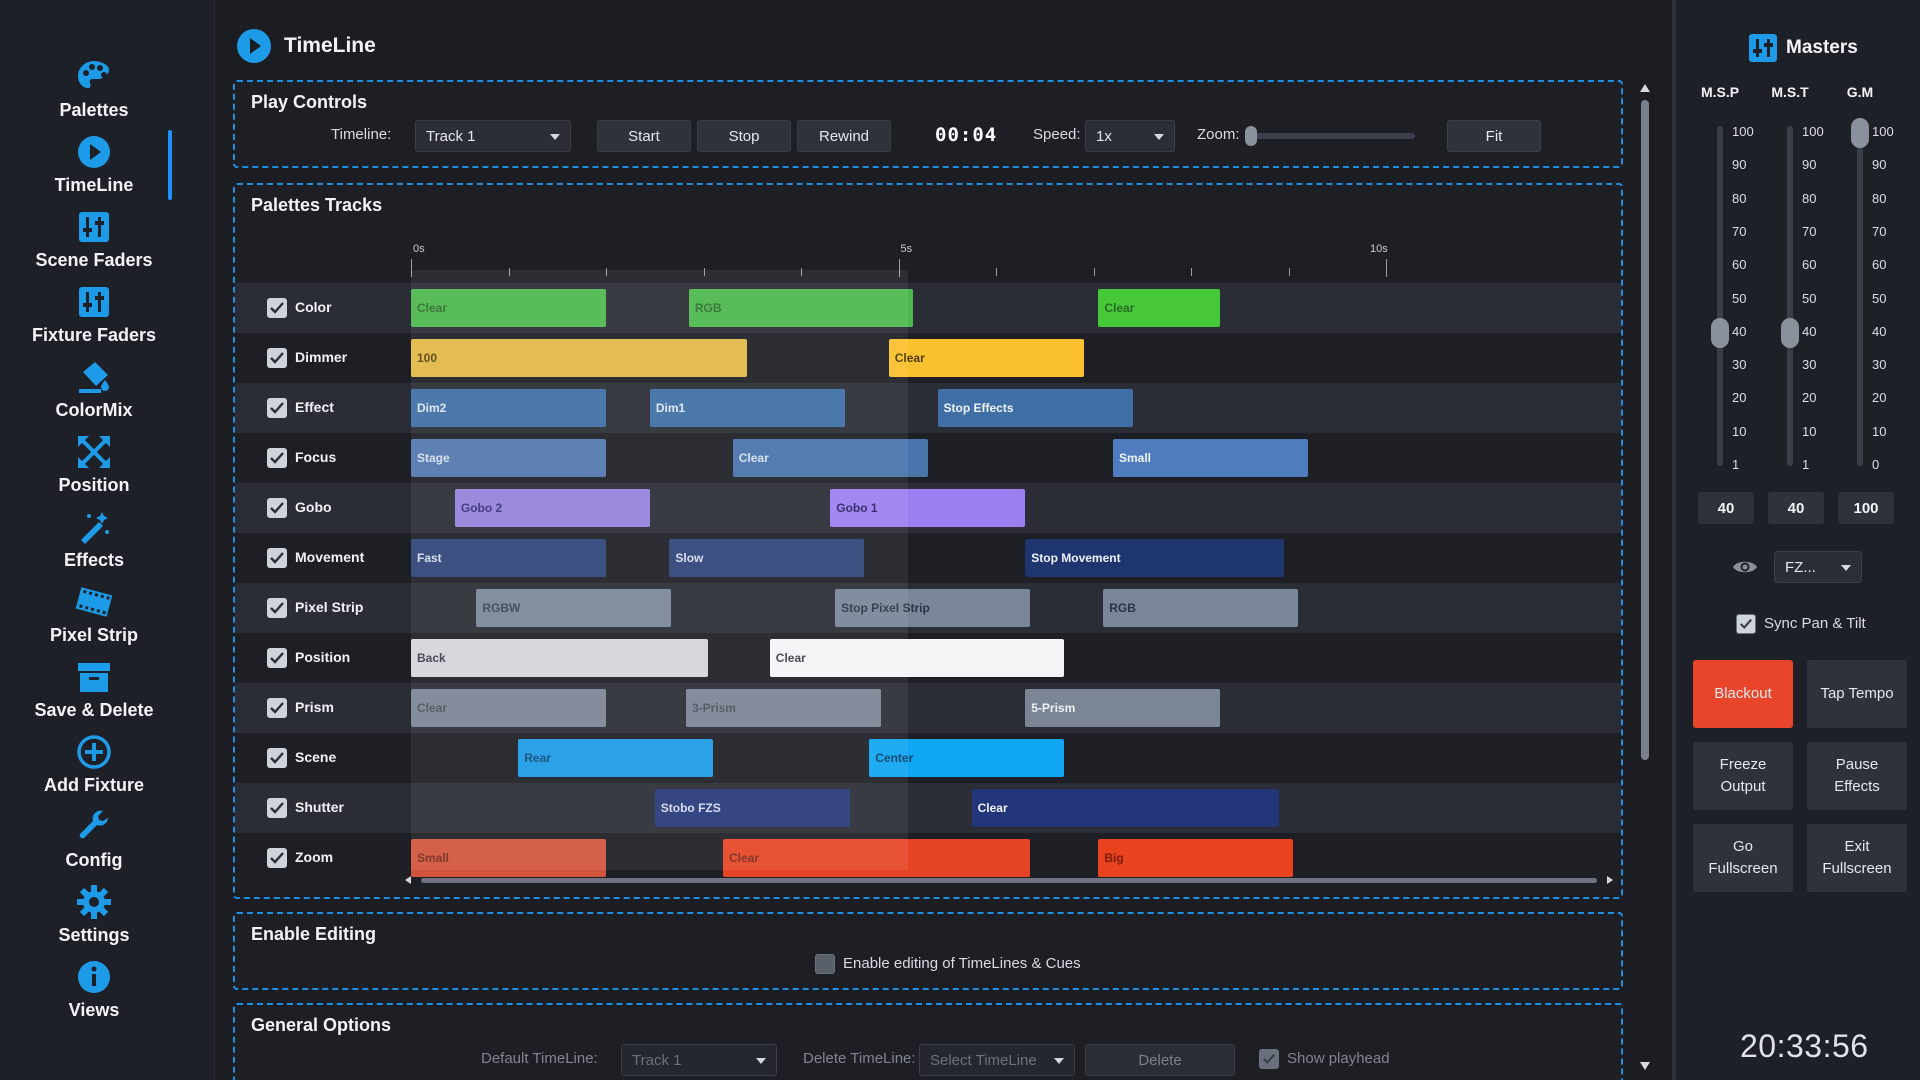 This screenshot has height=1080, width=1920. Describe the element at coordinates (94, 545) in the screenshot. I see `sidebar-item-effects: Effects` at that location.